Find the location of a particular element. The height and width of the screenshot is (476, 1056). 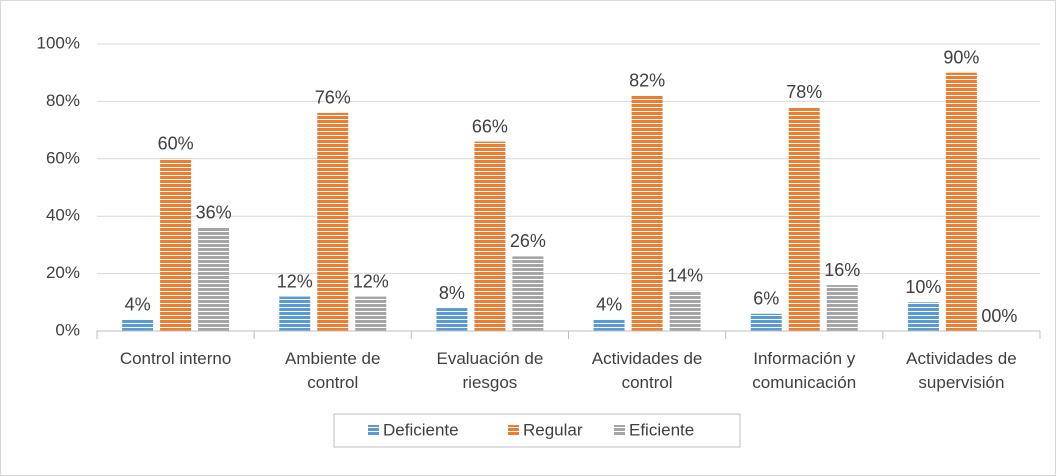

data-label: 82% is located at coordinates (647, 80).